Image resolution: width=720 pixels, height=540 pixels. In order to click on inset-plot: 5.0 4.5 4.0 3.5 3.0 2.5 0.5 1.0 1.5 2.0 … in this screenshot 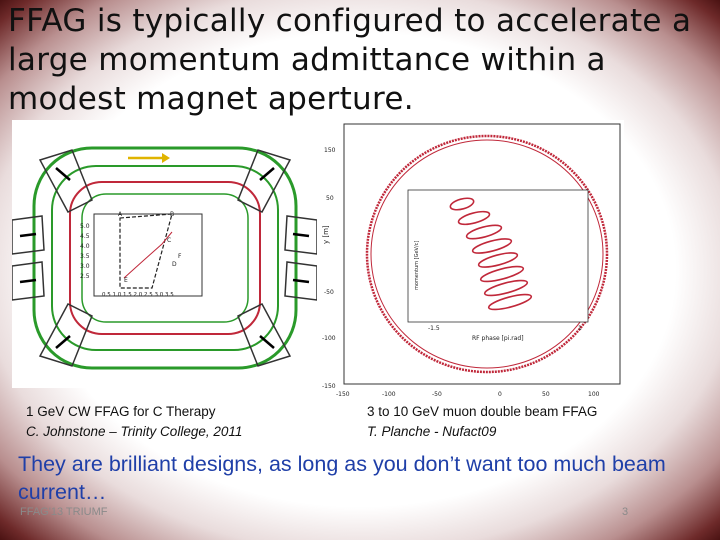, I will do `click(141, 254)`.